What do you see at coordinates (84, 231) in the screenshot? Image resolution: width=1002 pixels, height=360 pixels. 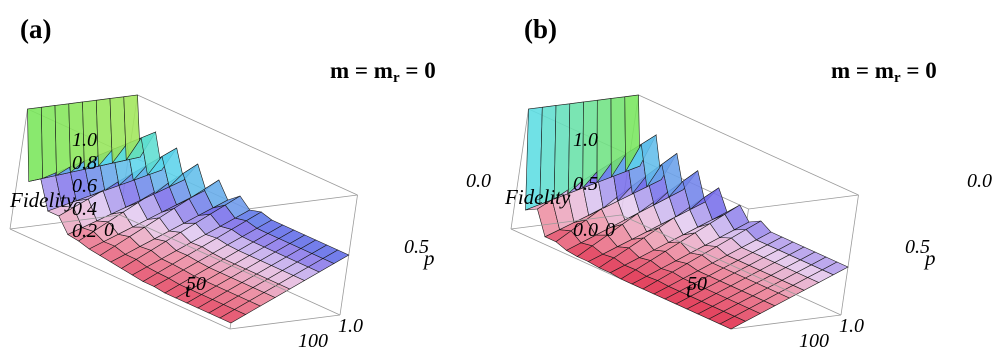 I see `z-tick-a-02: 0.2` at bounding box center [84, 231].